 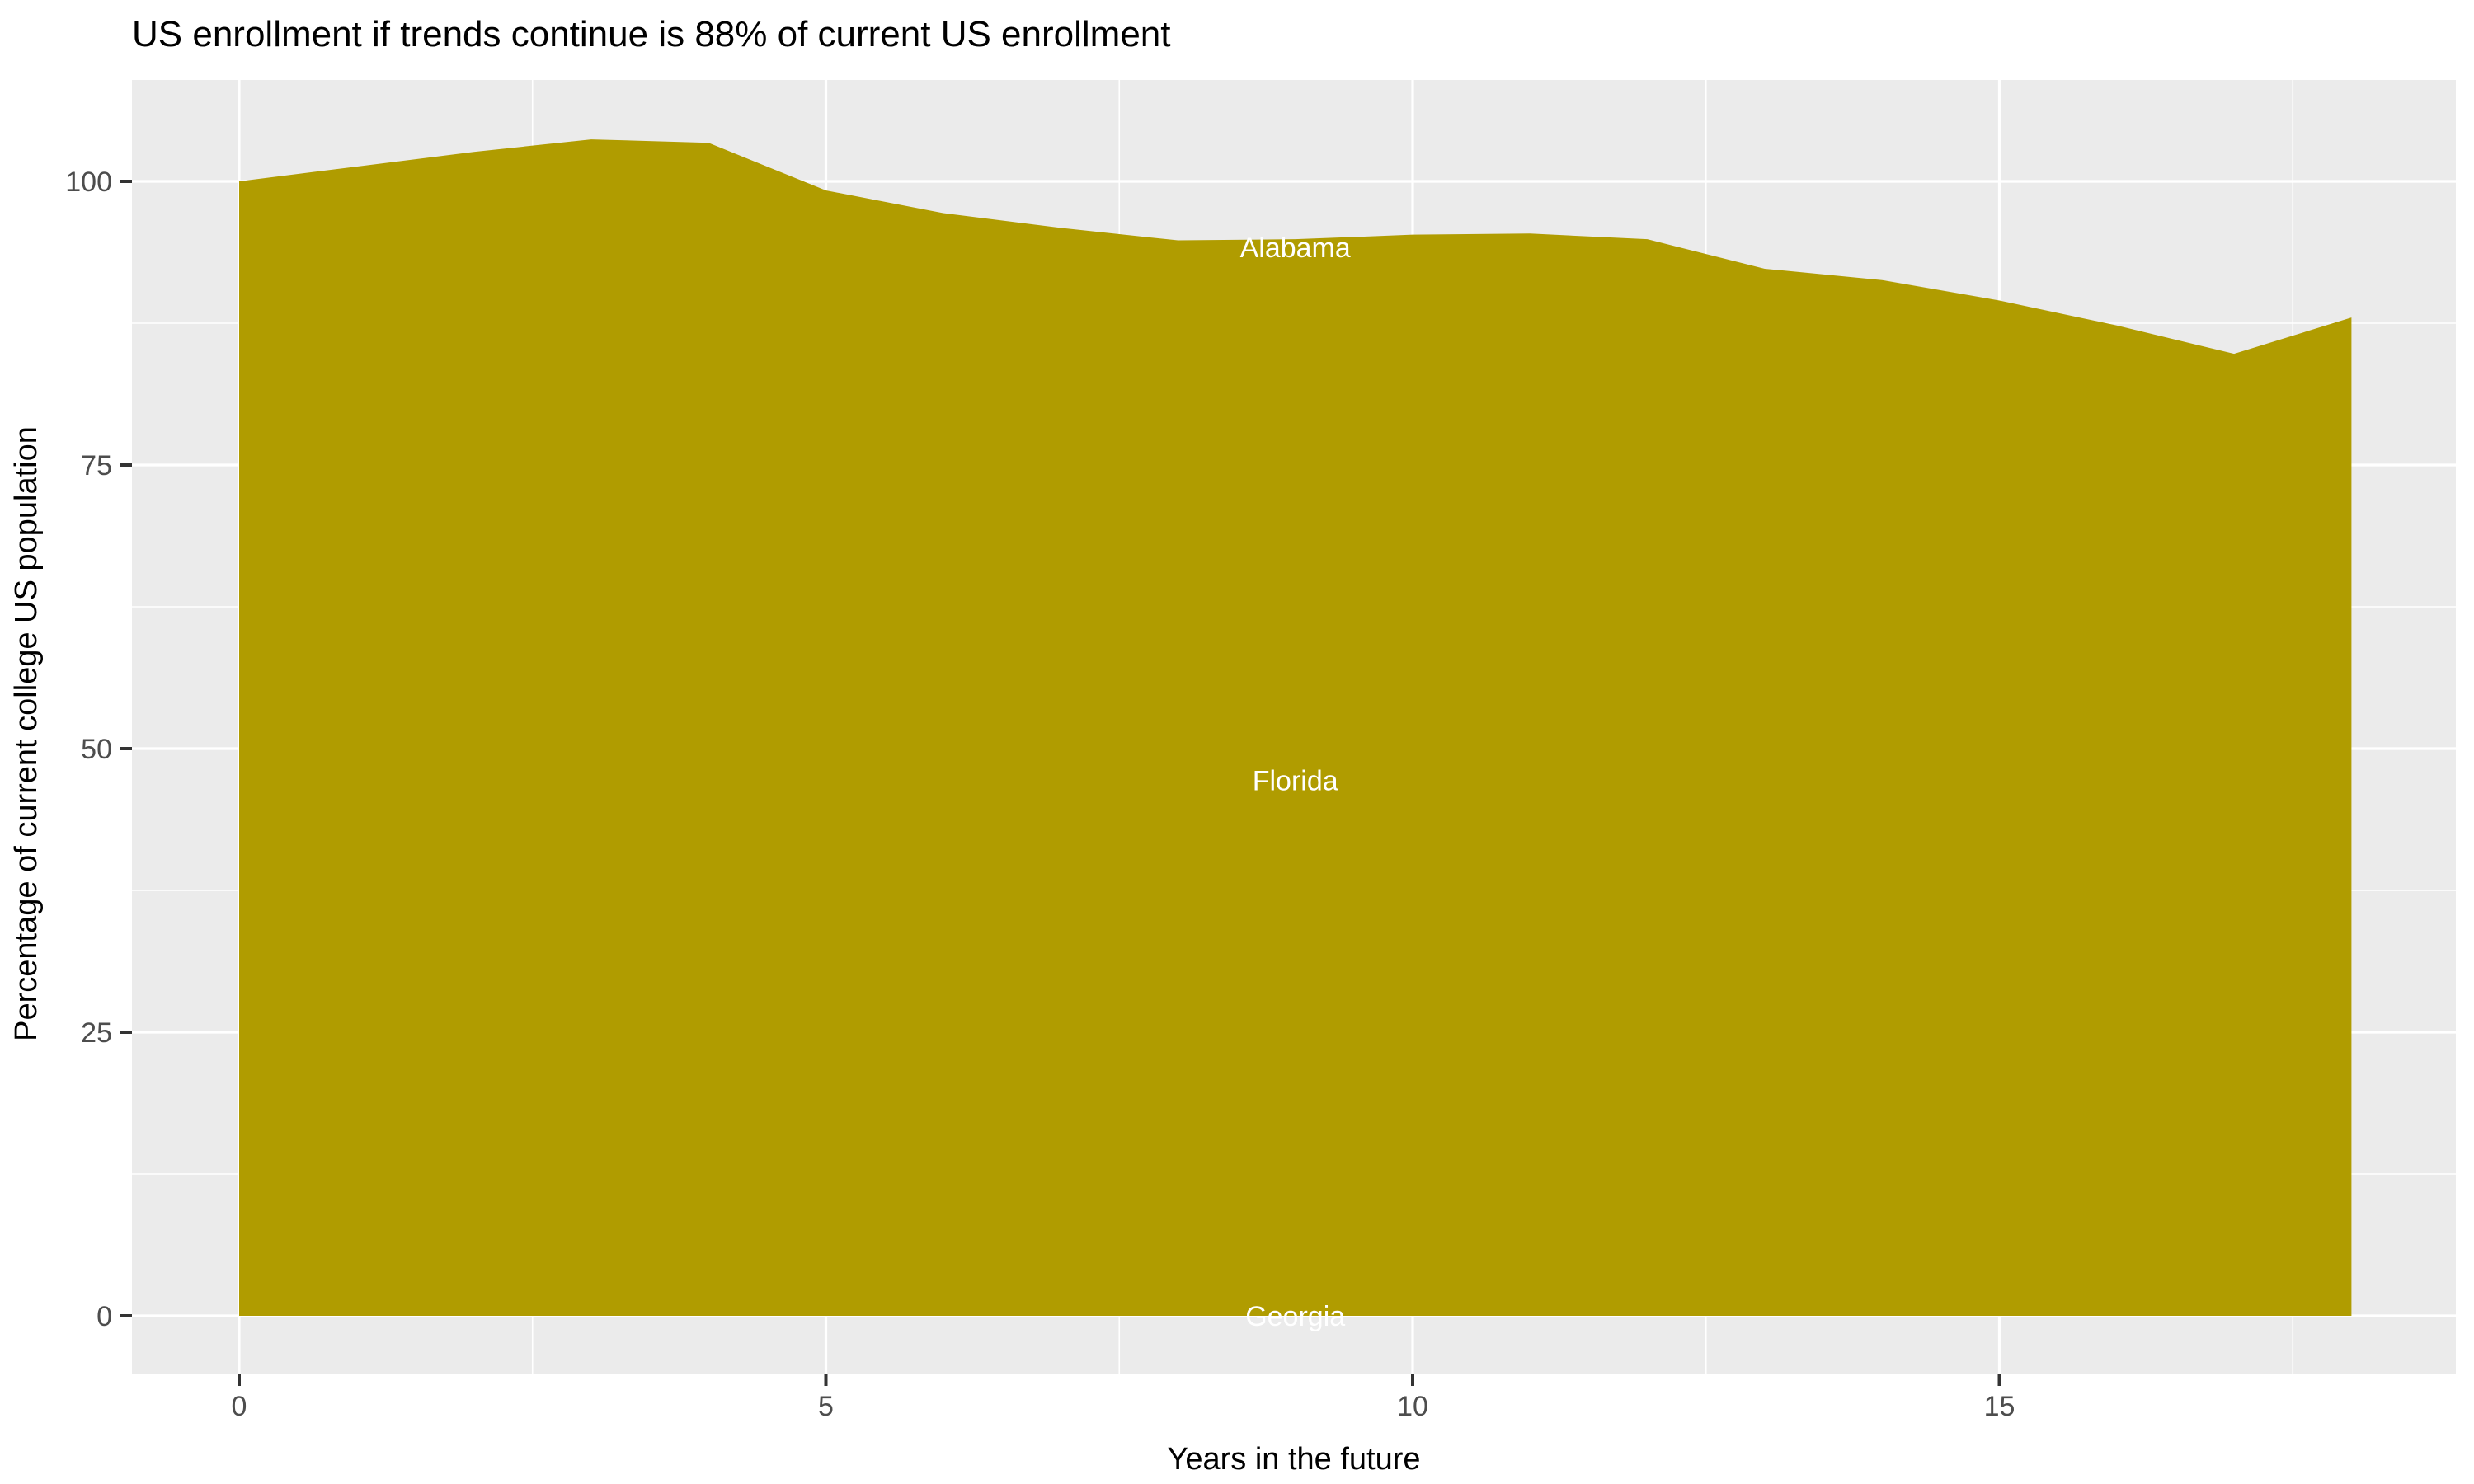 What do you see at coordinates (96, 1033) in the screenshot?
I see `y-tick-label-25: 25` at bounding box center [96, 1033].